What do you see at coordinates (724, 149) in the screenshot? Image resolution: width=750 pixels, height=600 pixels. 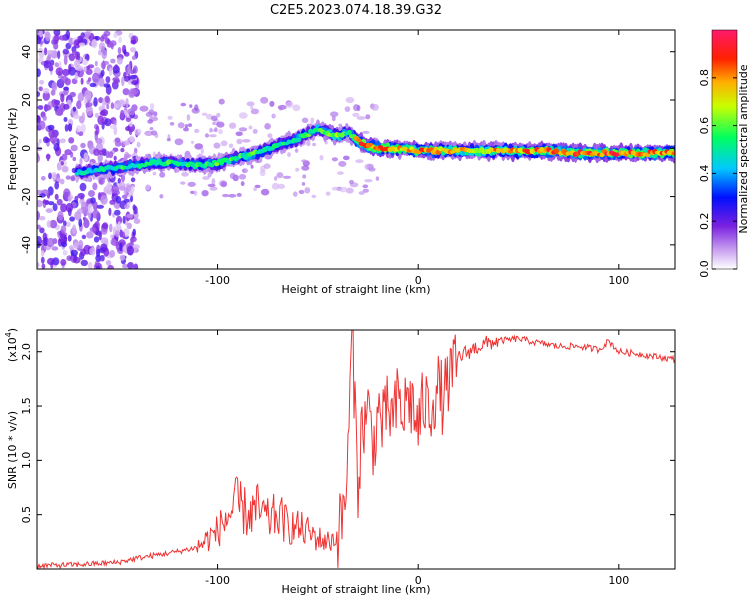 I see `colorbar-gradient` at bounding box center [724, 149].